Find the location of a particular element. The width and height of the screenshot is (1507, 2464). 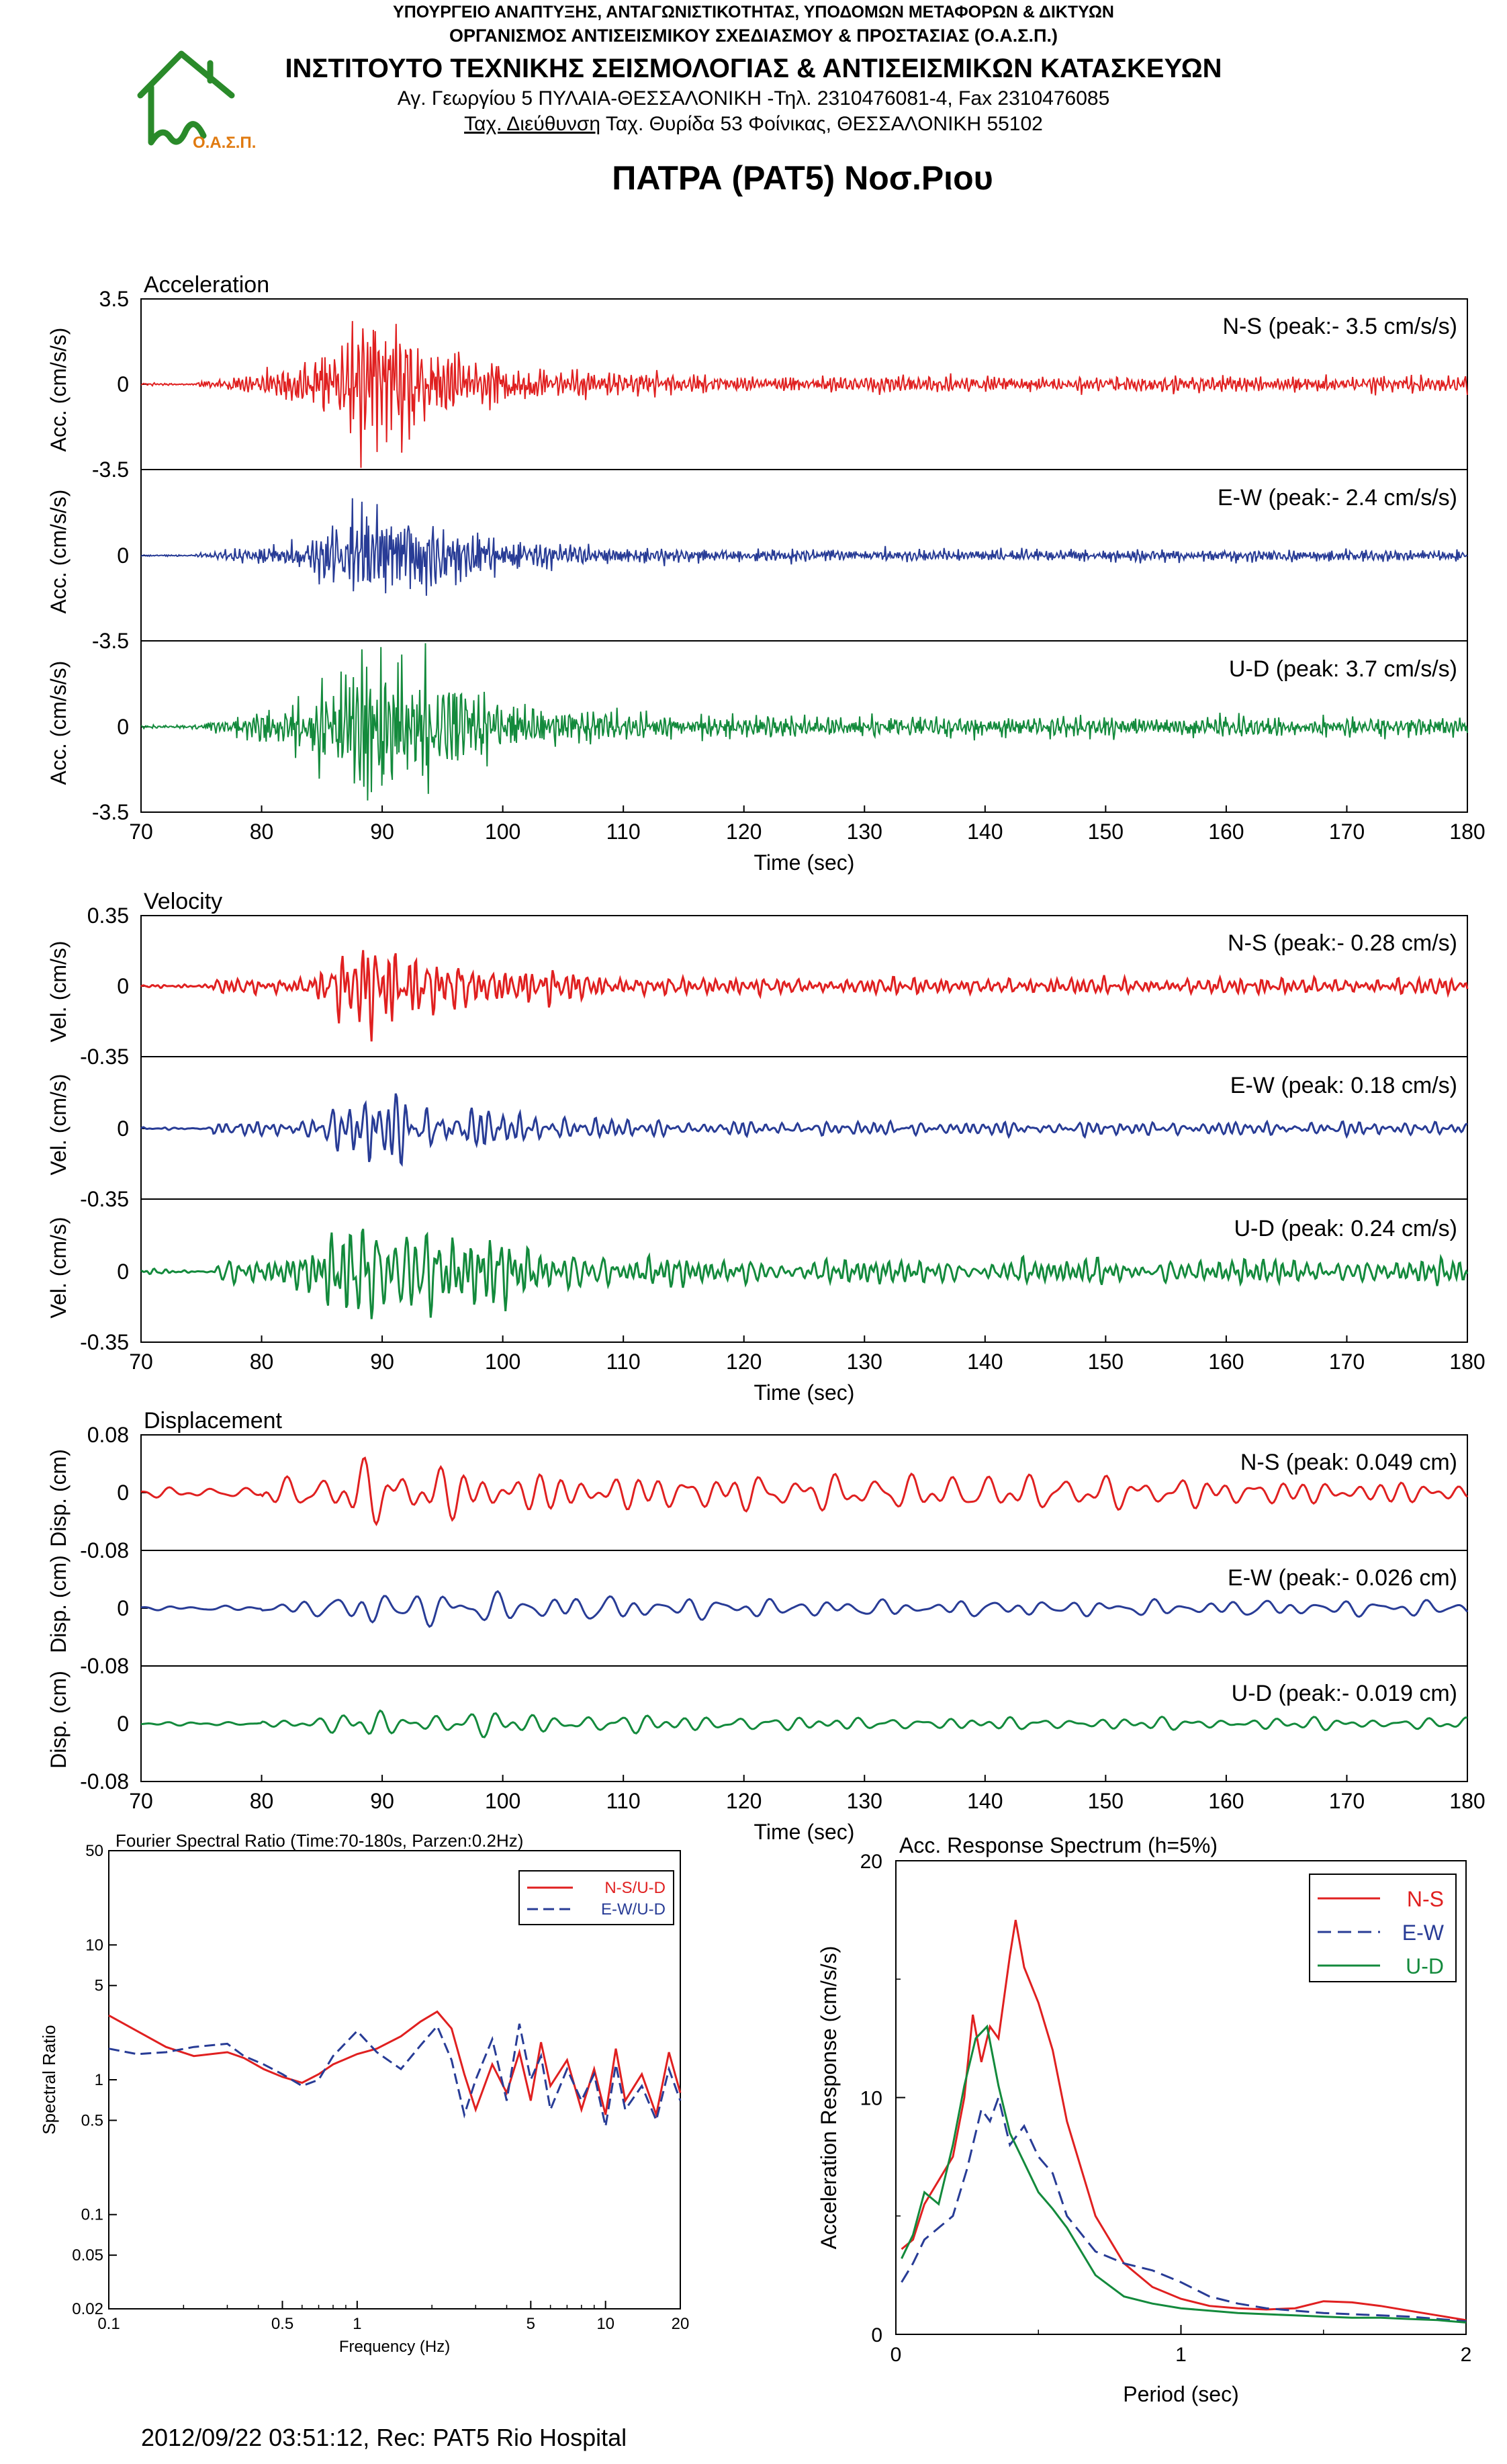

x-tick-label: 0.5 is located at coordinates (282, 2324).